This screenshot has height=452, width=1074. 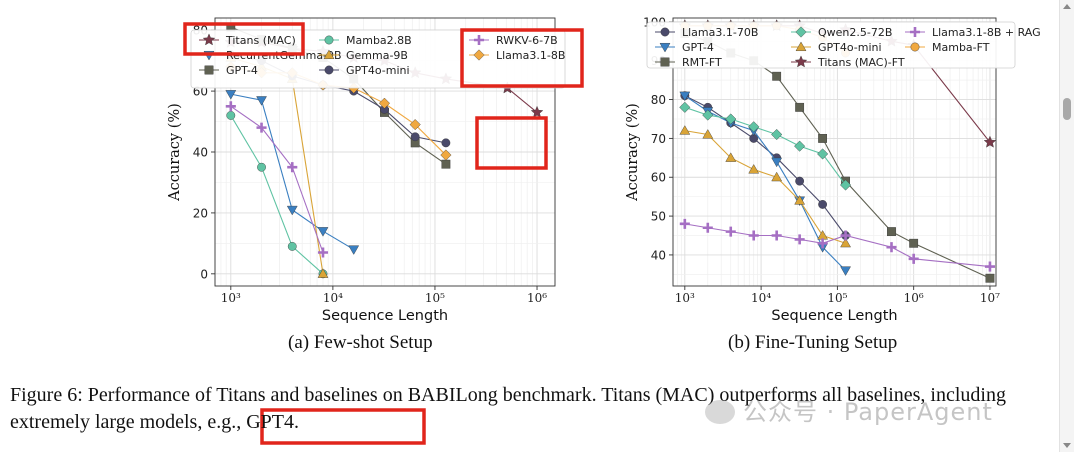 I want to click on wechat-icon, so click(x=720, y=412).